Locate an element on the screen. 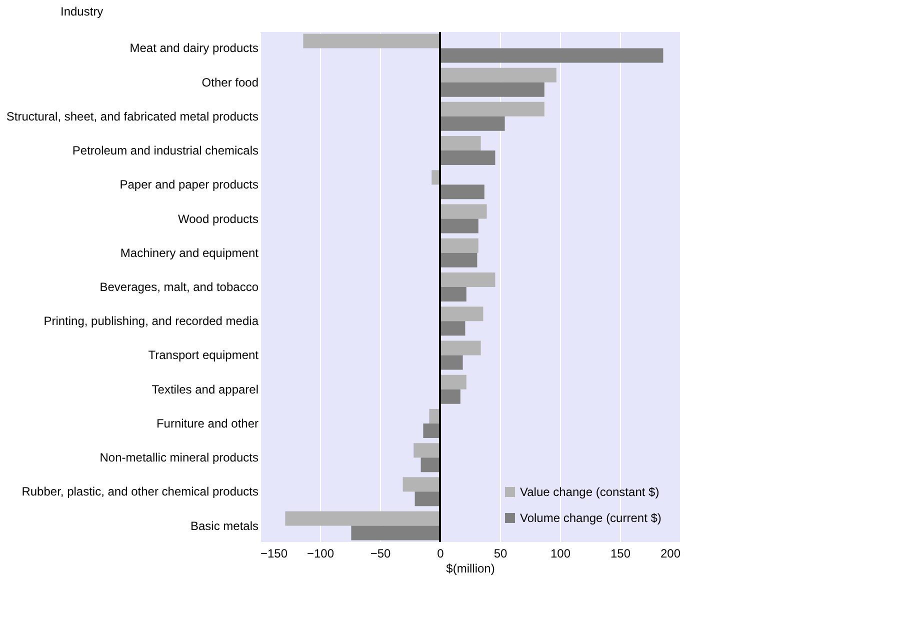 The image size is (903, 625). y-tick-label: Beverages, malt, and tobacco is located at coordinates (179, 287).